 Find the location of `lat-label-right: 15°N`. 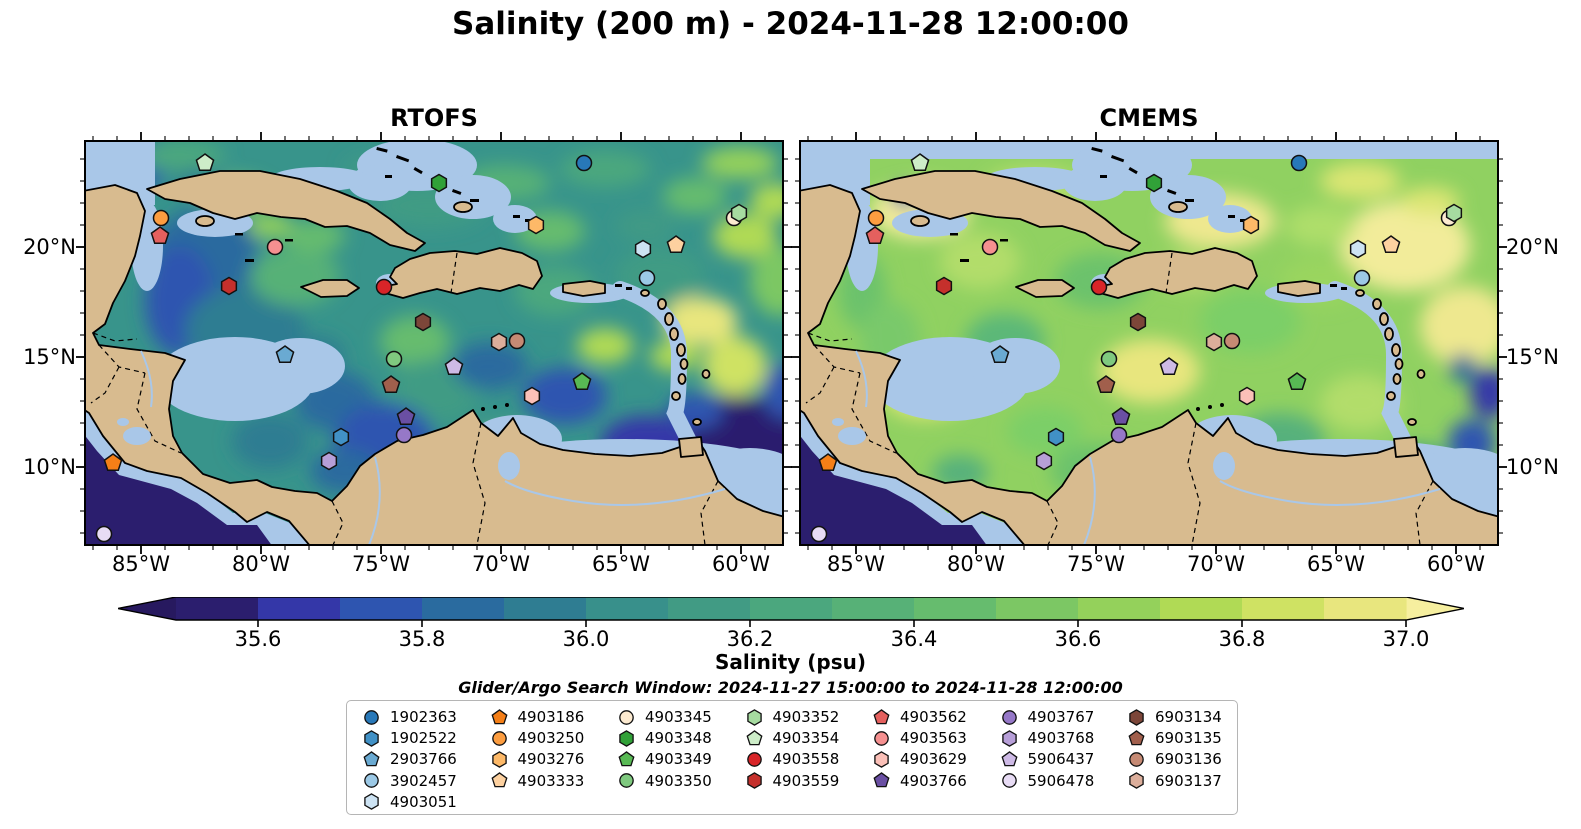

lat-label-right: 15°N is located at coordinates (1532, 357).